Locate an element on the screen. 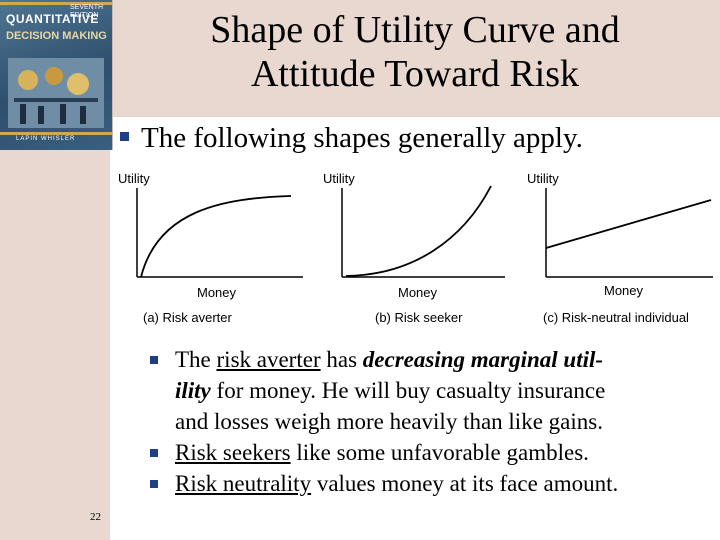 This screenshot has height=540, width=720. main-bullet-text: The following shapes generally apply. is located at coordinates (362, 138).